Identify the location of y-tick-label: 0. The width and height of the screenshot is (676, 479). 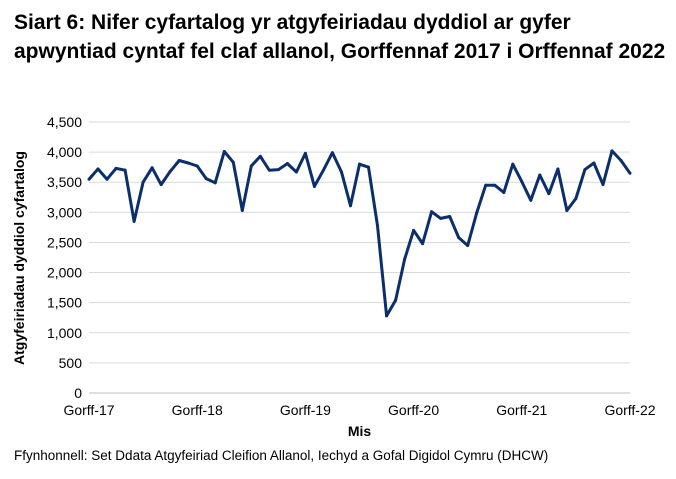
(78, 393).